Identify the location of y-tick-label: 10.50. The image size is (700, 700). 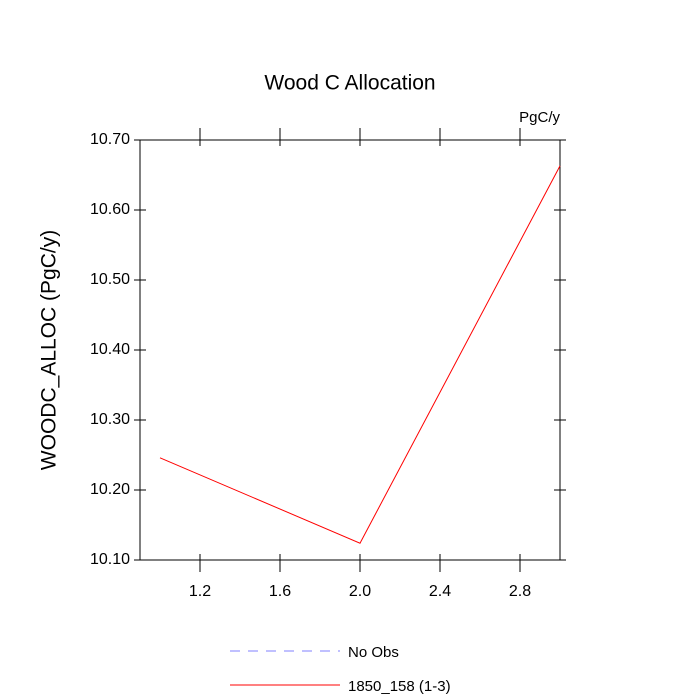
(110, 279).